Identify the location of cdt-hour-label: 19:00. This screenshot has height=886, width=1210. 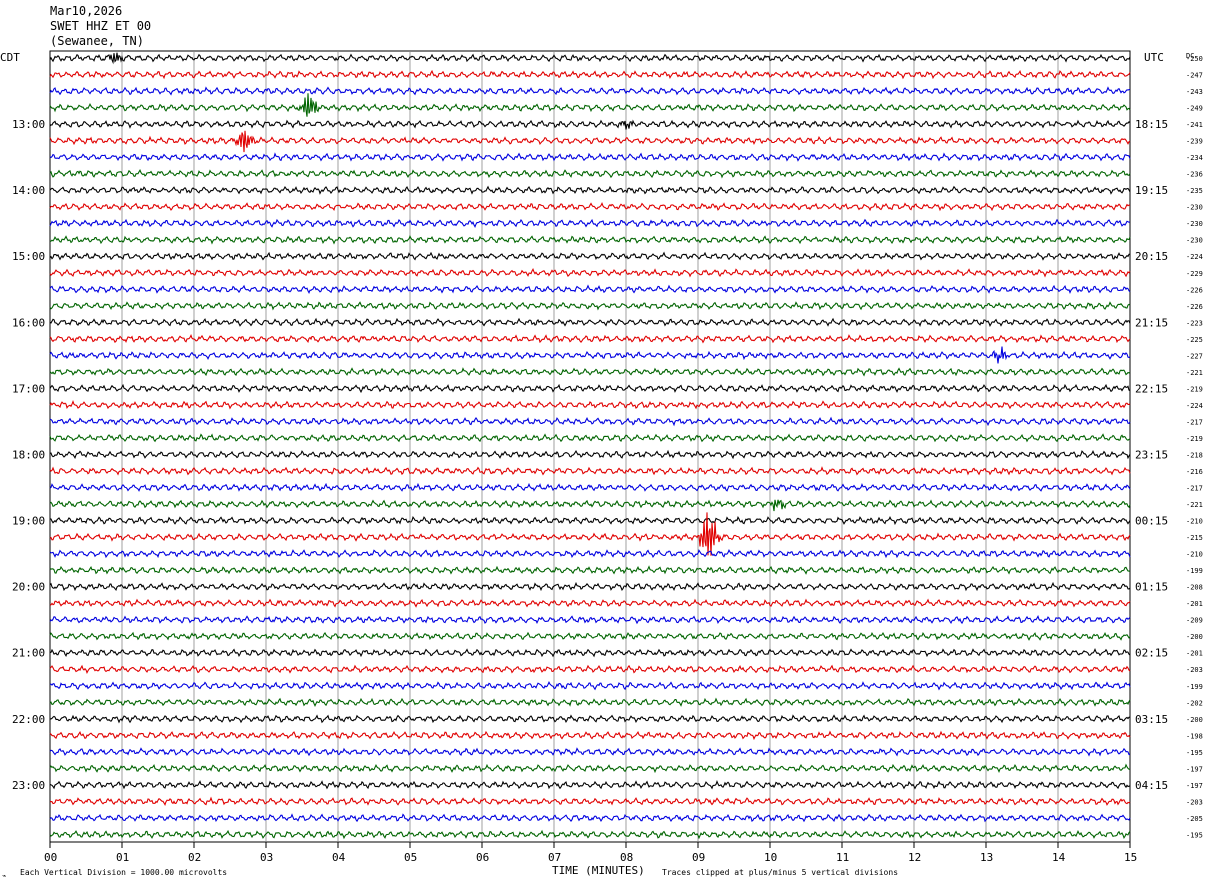
(28, 521).